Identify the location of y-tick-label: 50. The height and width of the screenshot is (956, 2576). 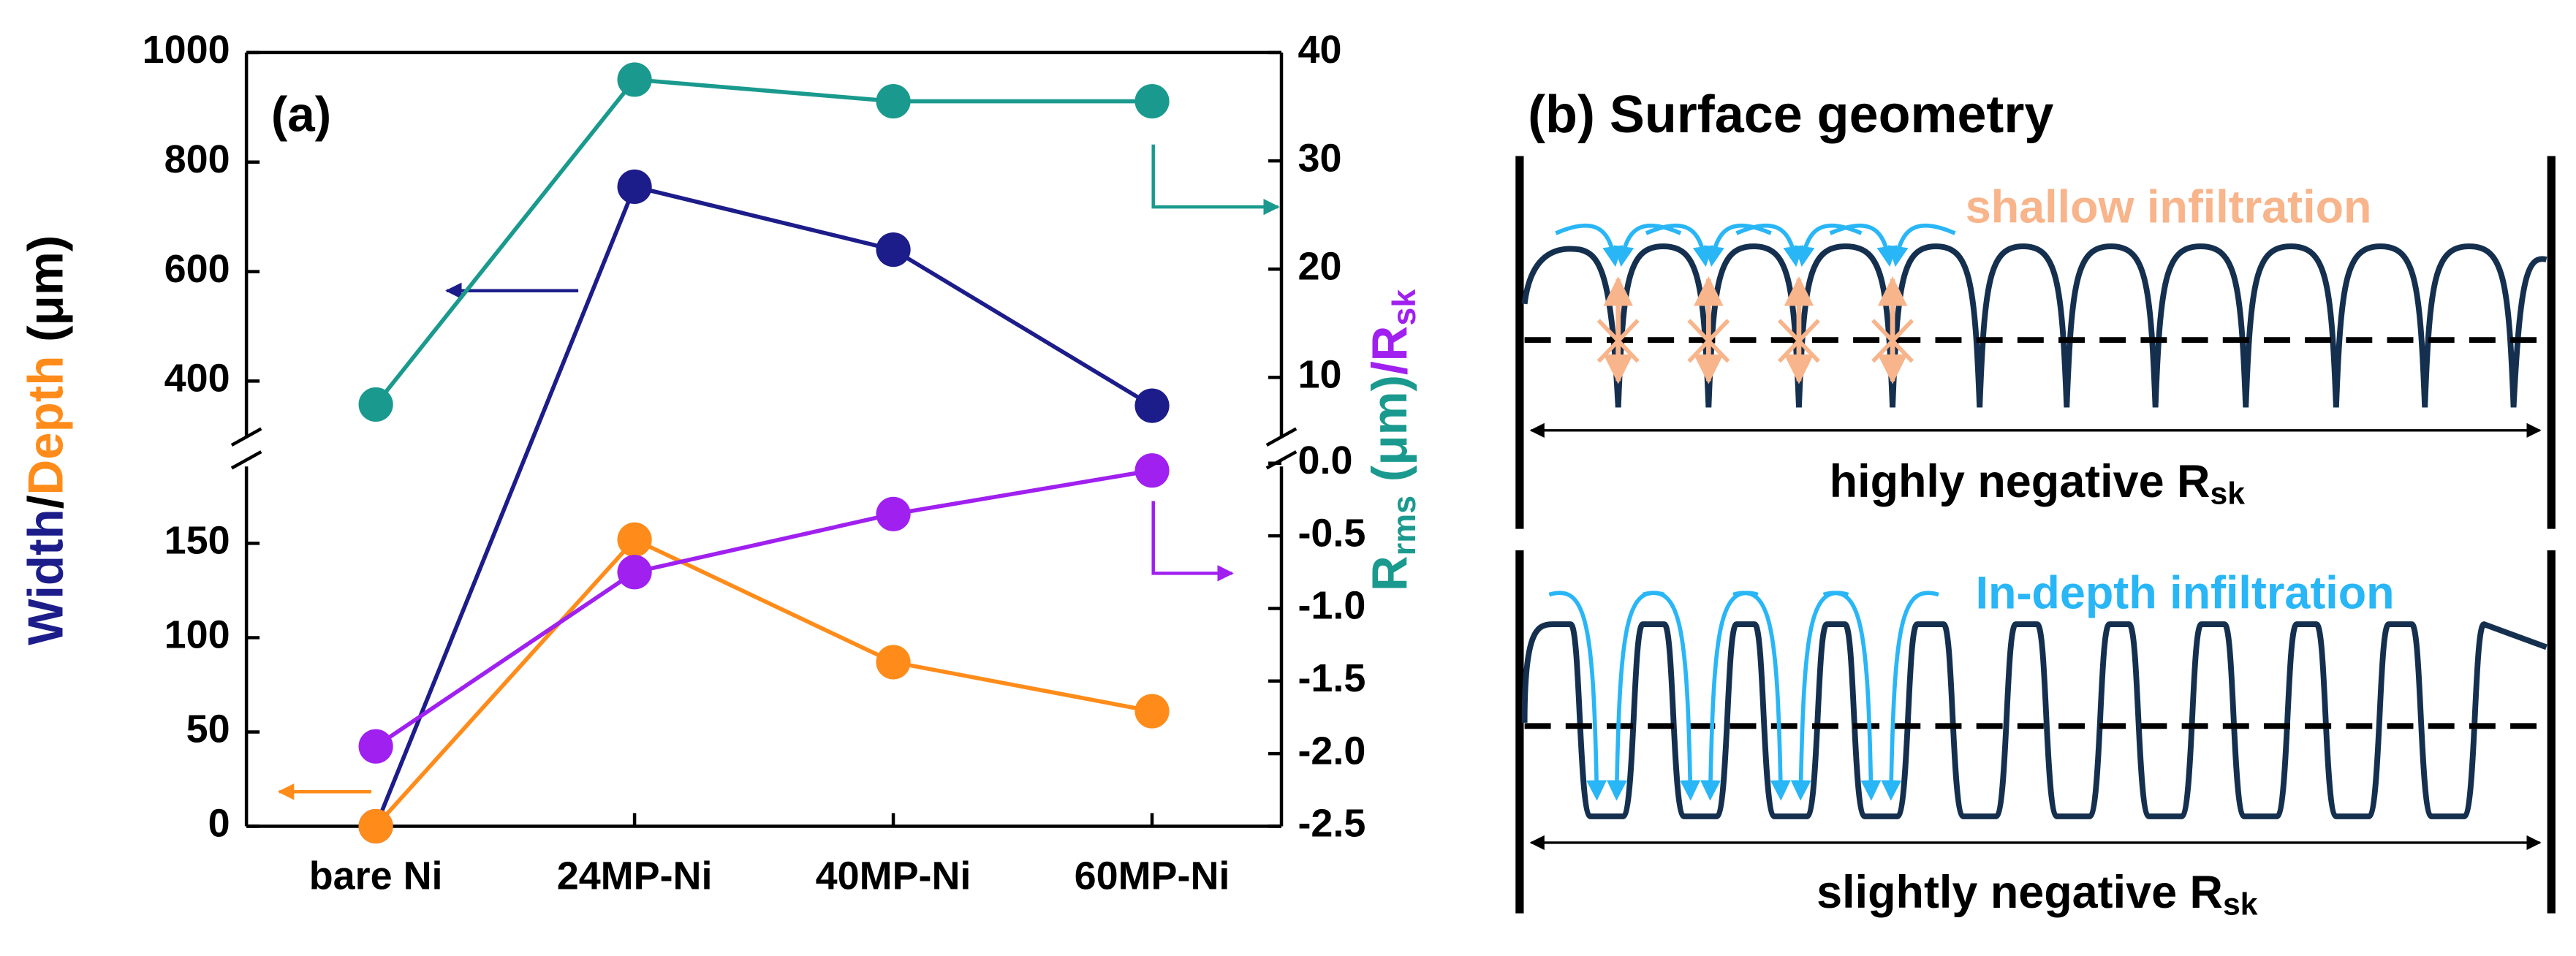
(208, 729).